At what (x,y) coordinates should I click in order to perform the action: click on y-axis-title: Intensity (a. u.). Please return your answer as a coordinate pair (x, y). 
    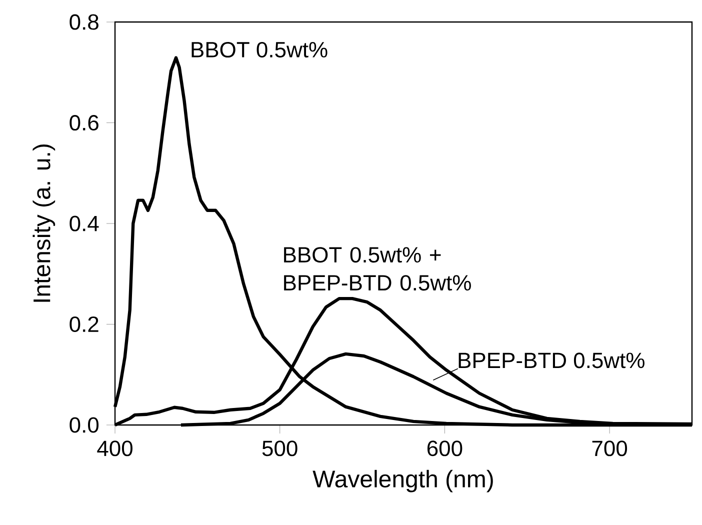
    Looking at the image, I should click on (44, 223).